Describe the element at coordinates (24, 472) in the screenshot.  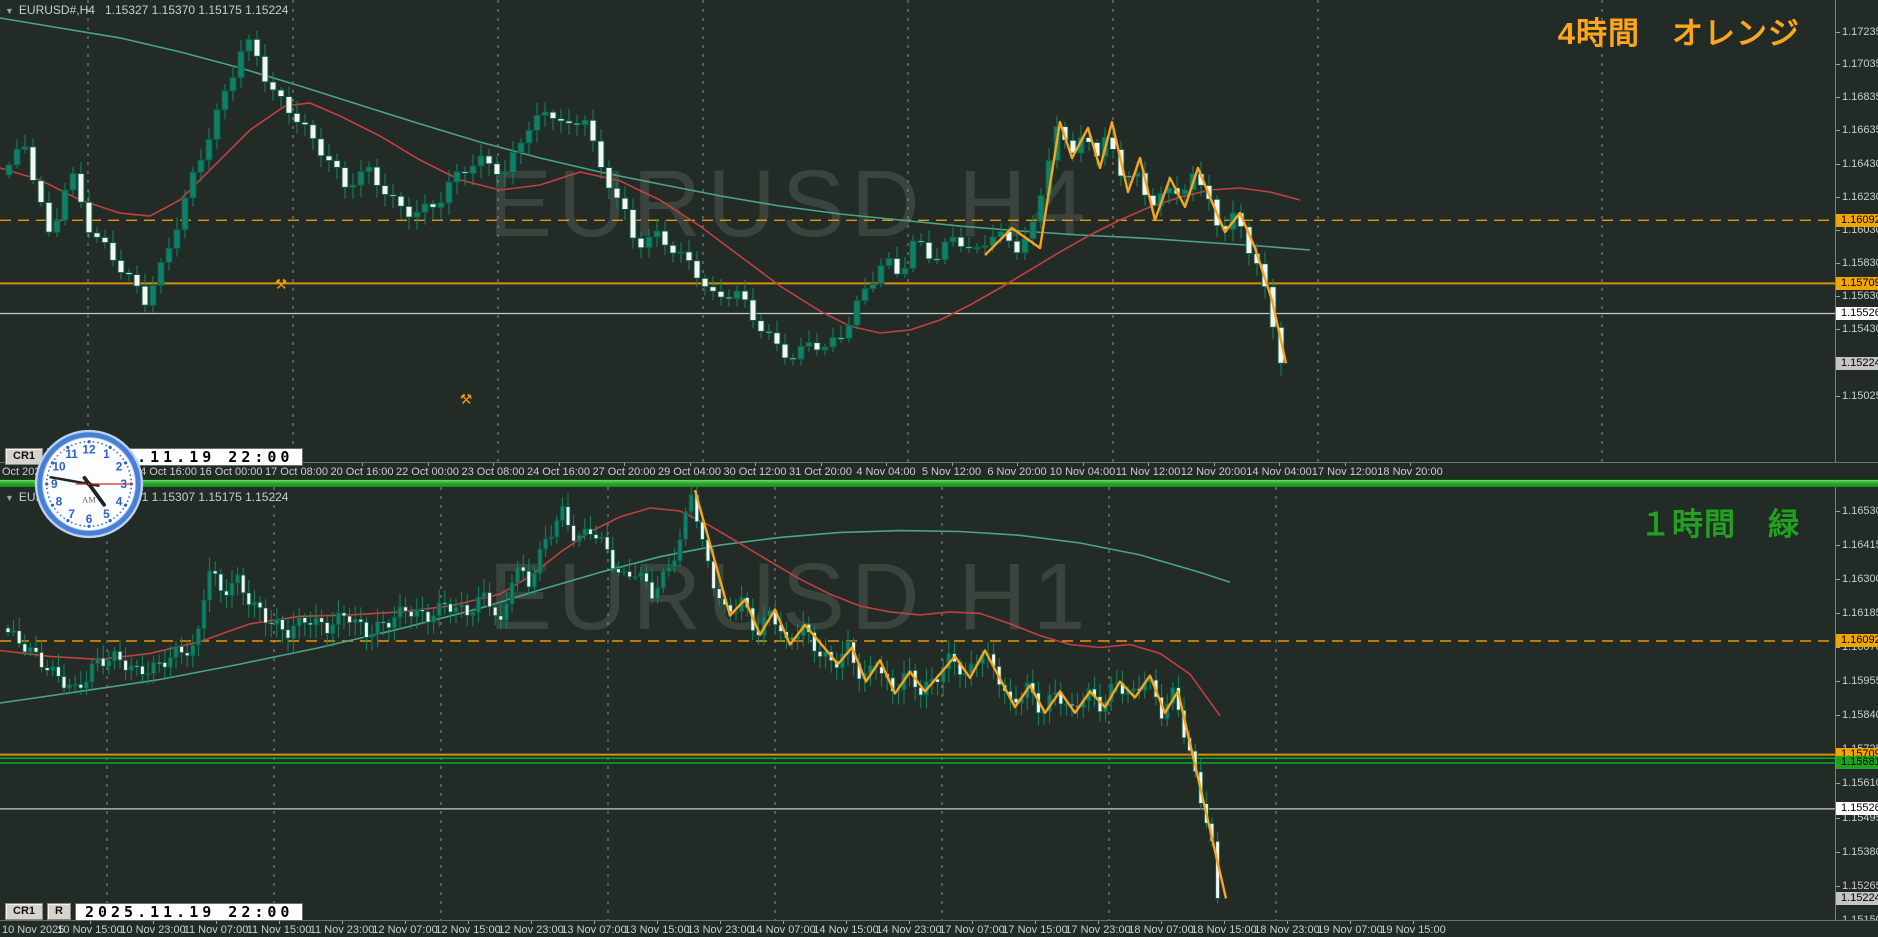
I see `time-label: Oct 2025` at that location.